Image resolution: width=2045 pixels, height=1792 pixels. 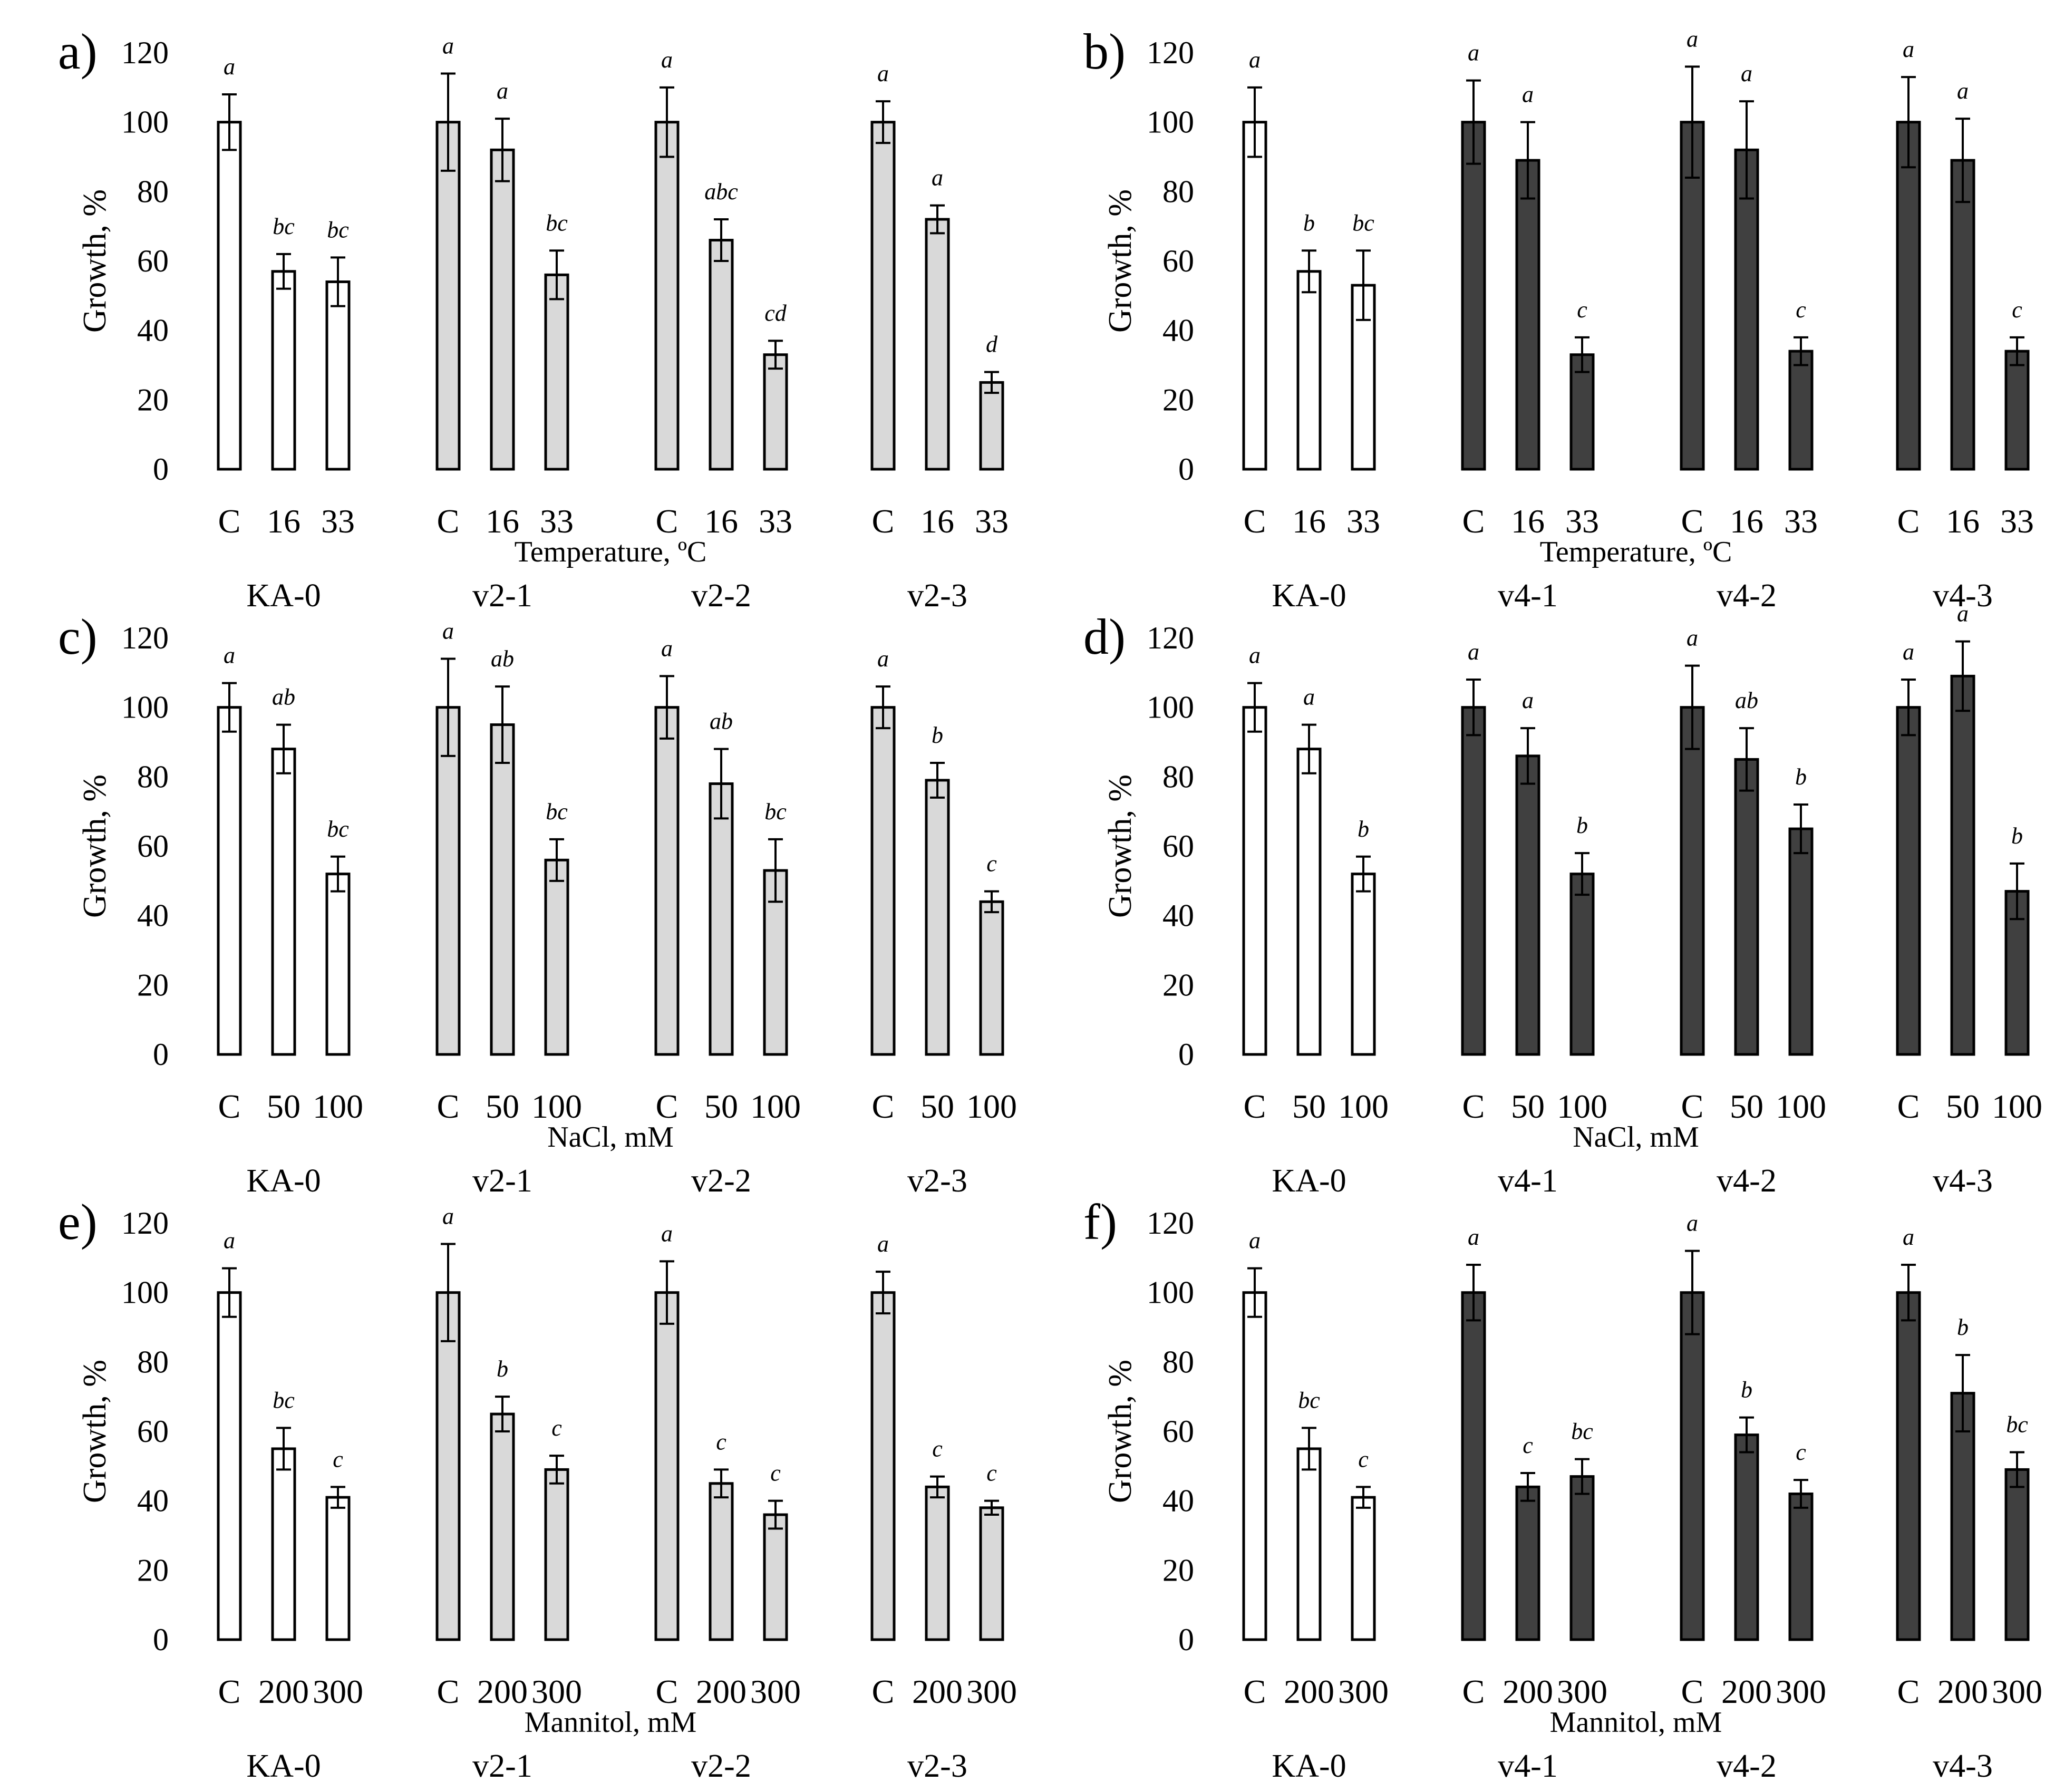 What do you see at coordinates (1963, 1766) in the screenshot?
I see `group-label: v4-3` at bounding box center [1963, 1766].